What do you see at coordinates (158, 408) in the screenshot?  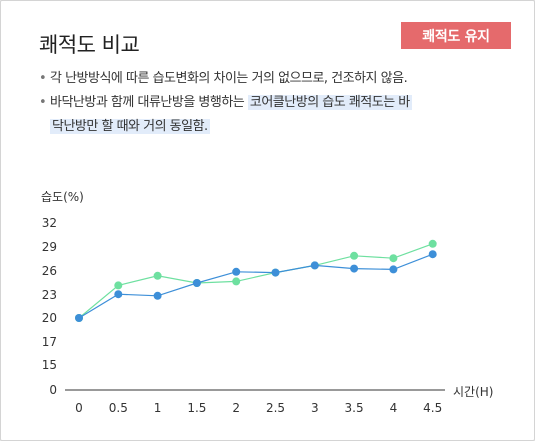 I see `x-tick-label: 1` at bounding box center [158, 408].